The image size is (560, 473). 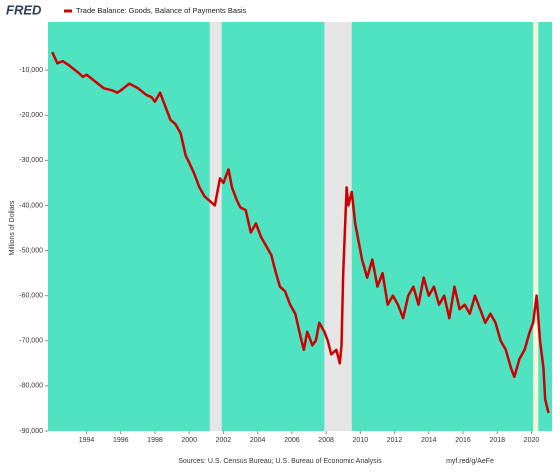 What do you see at coordinates (31, 431) in the screenshot?
I see `y-tick-label: -90,000` at bounding box center [31, 431].